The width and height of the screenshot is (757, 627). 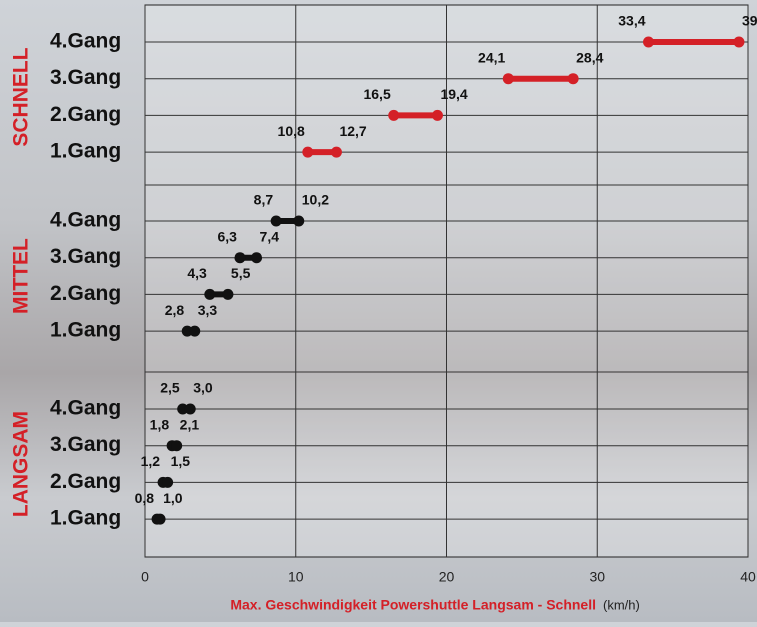 What do you see at coordinates (352, 131) in the screenshot?
I see `value-label: 12,7` at bounding box center [352, 131].